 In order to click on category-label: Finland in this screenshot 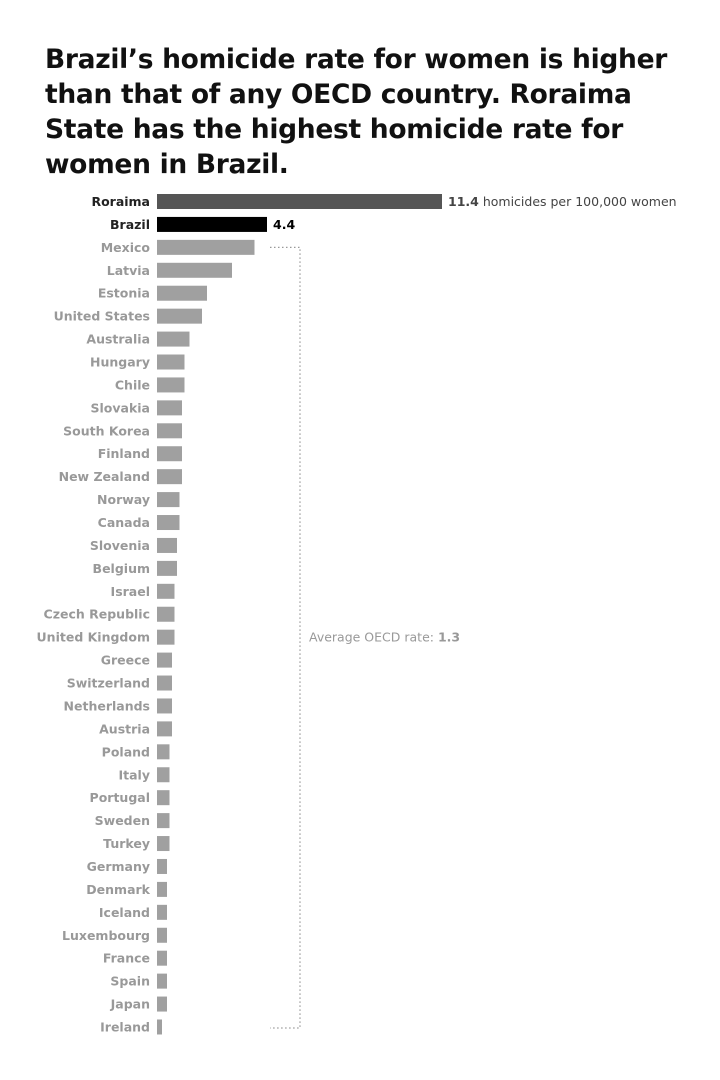, I will do `click(124, 453)`.